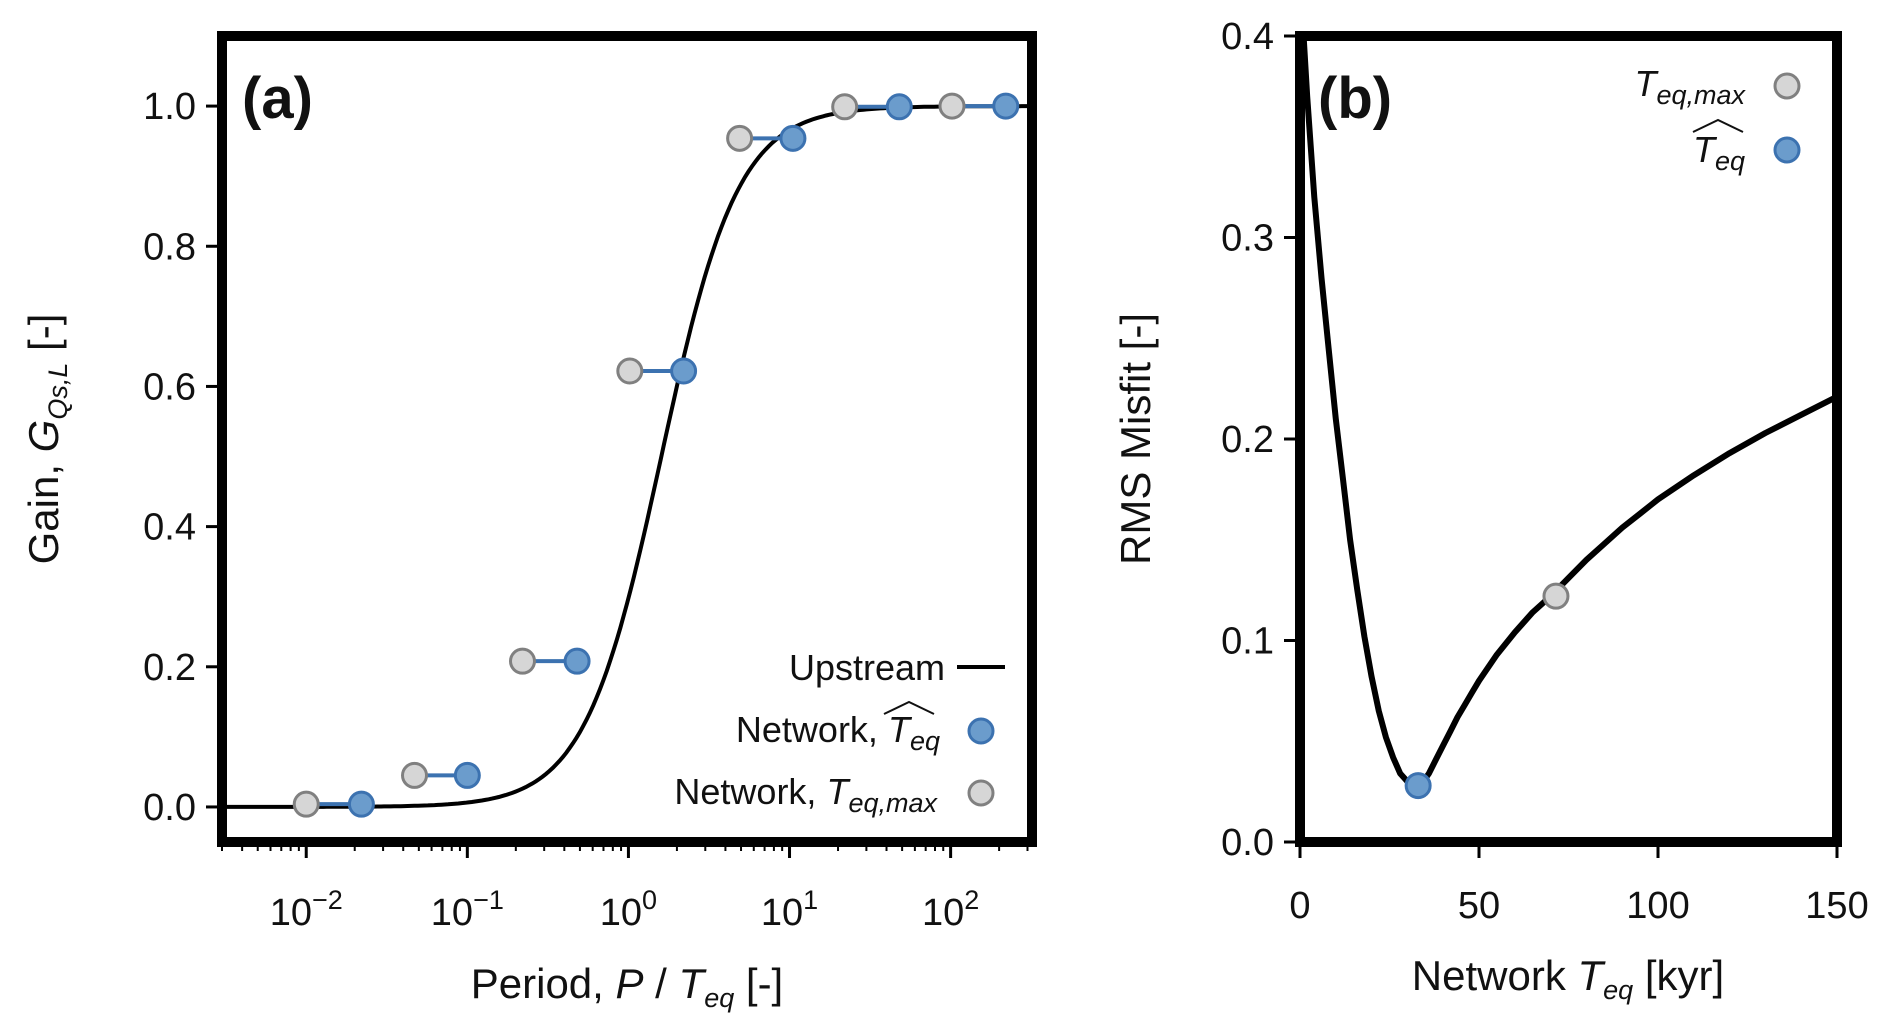 This screenshot has height=1035, width=1892. I want to click on y-tick-label: 1.0, so click(169, 107).